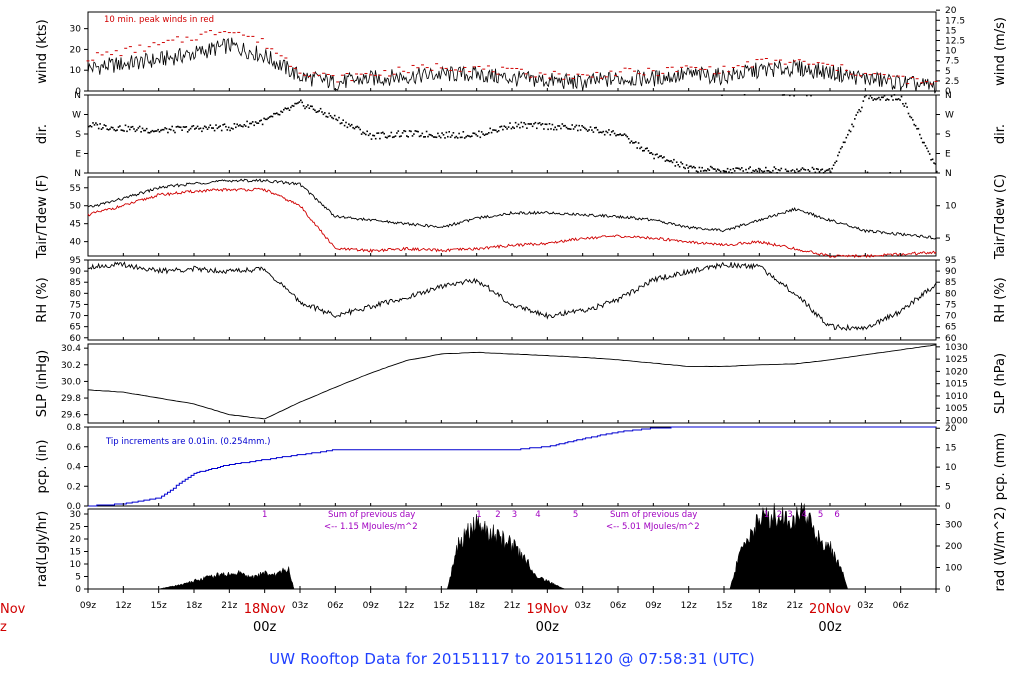 The height and width of the screenshot is (700, 1024). Describe the element at coordinates (955, 41) in the screenshot. I see `ytick-right-label: 12.5` at that location.